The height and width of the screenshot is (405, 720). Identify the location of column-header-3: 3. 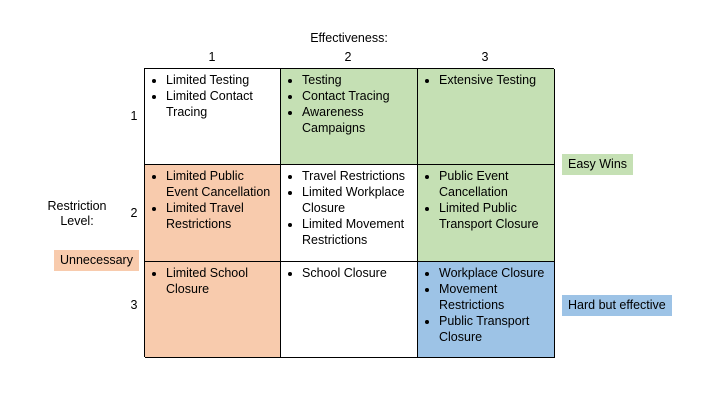
(485, 57).